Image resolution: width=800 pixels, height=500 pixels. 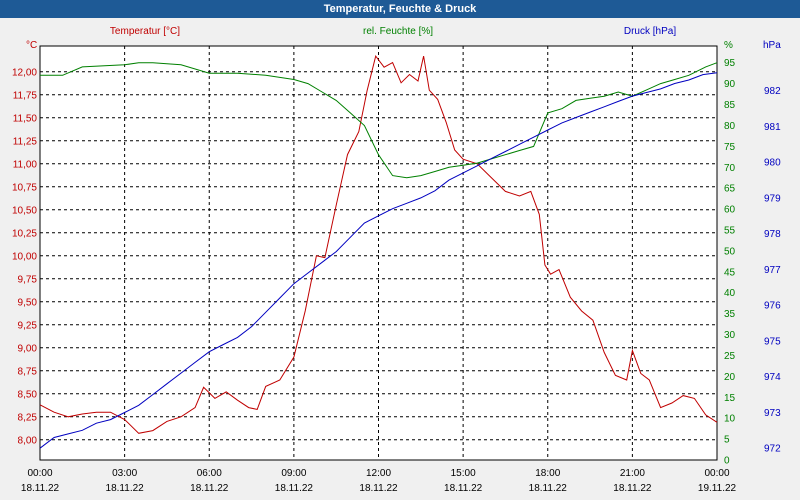 What do you see at coordinates (25, 95) in the screenshot?
I see `temperature-tick-label: 11,75` at bounding box center [25, 95].